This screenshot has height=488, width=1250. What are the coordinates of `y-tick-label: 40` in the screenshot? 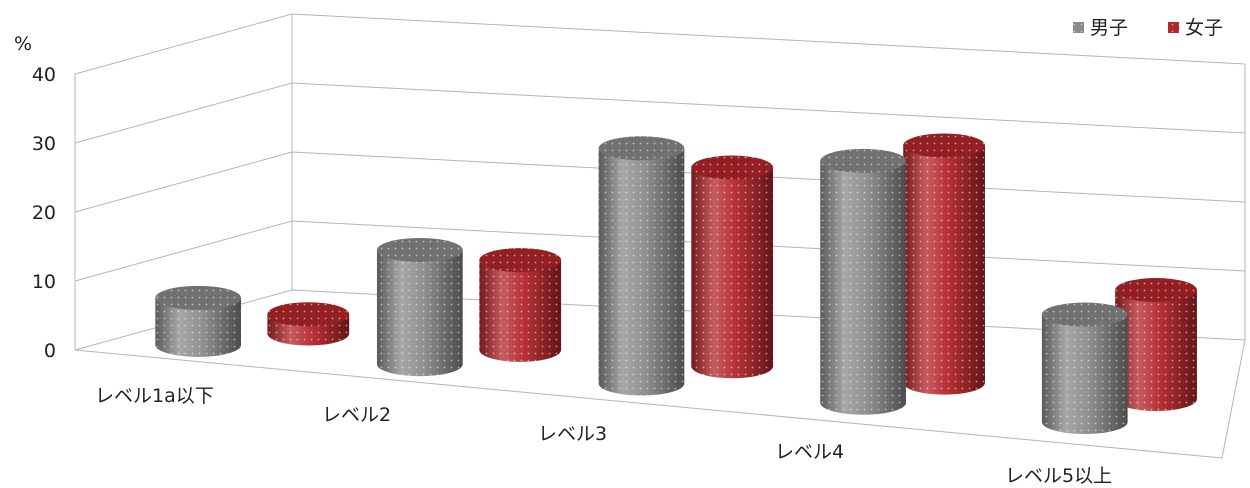 It's located at (44, 75).